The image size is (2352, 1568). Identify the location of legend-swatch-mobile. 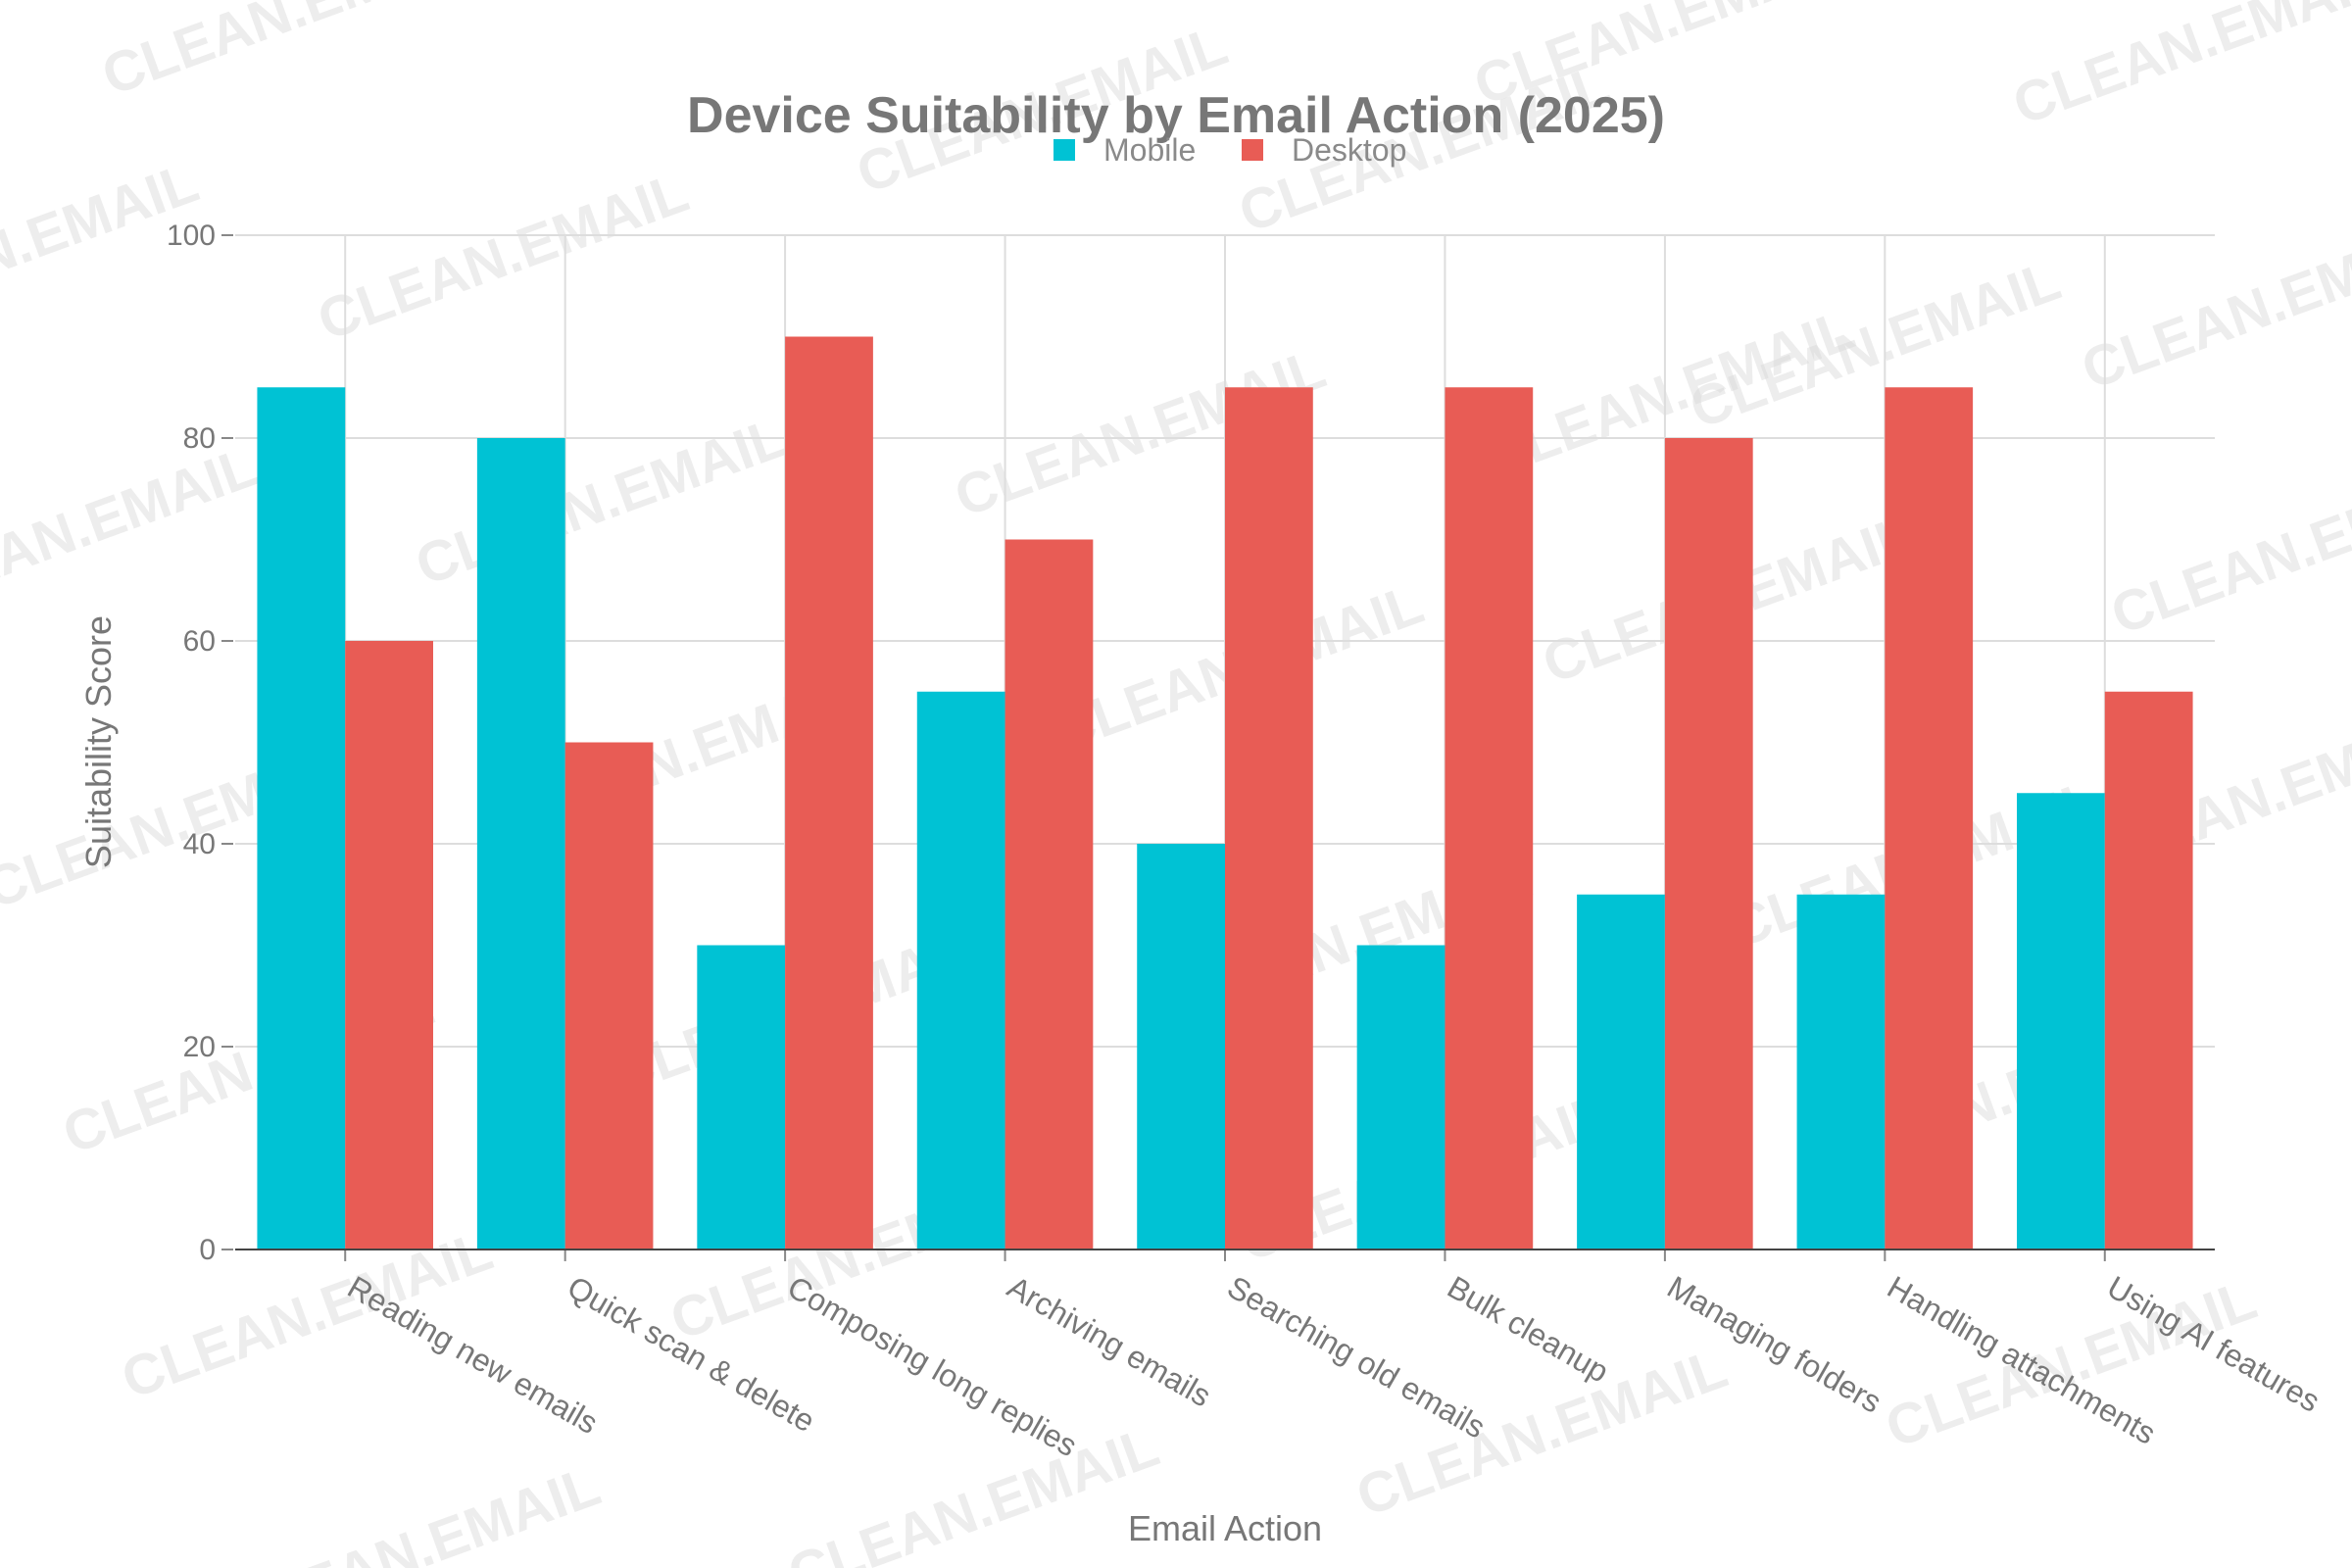
(1064, 150).